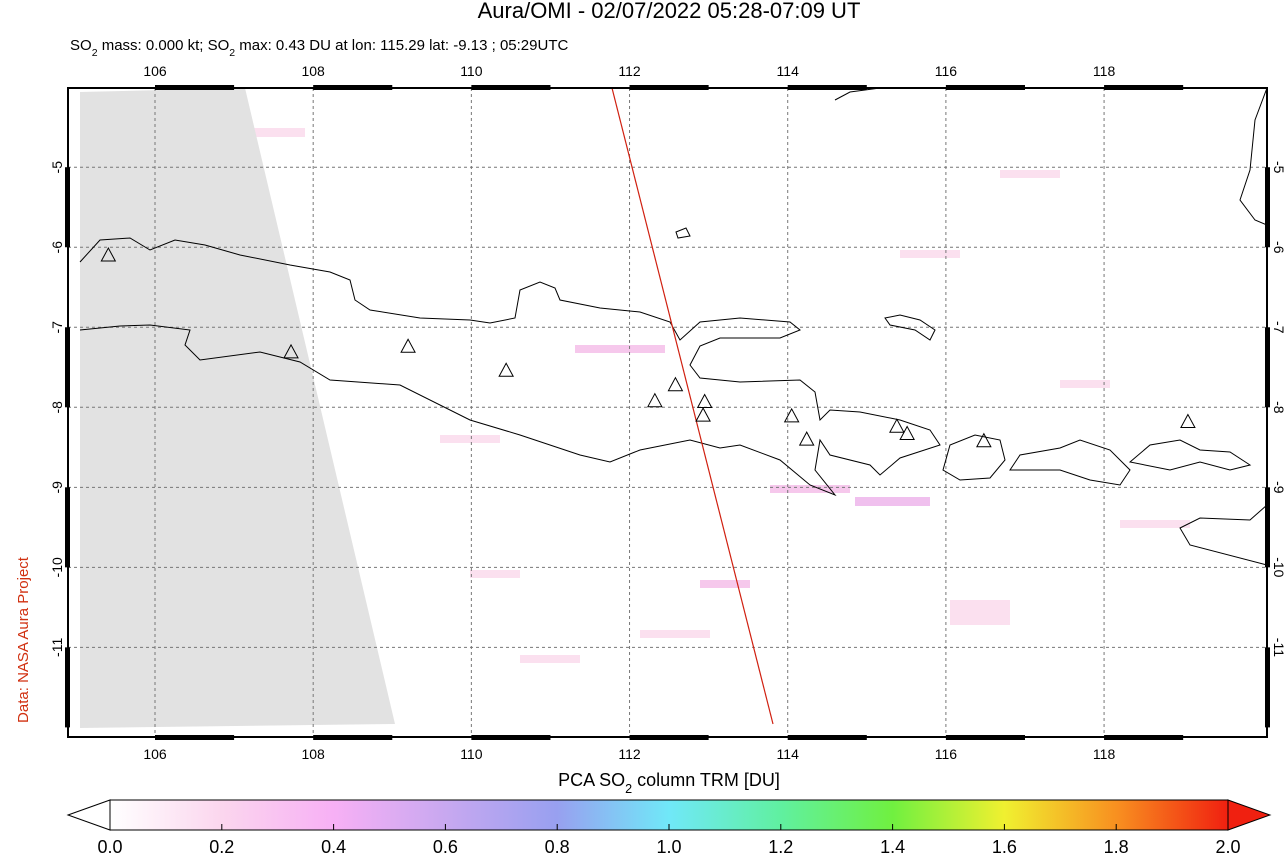 The width and height of the screenshot is (1288, 855). I want to click on colorbar-tick-label: 1.4, so click(892, 846).